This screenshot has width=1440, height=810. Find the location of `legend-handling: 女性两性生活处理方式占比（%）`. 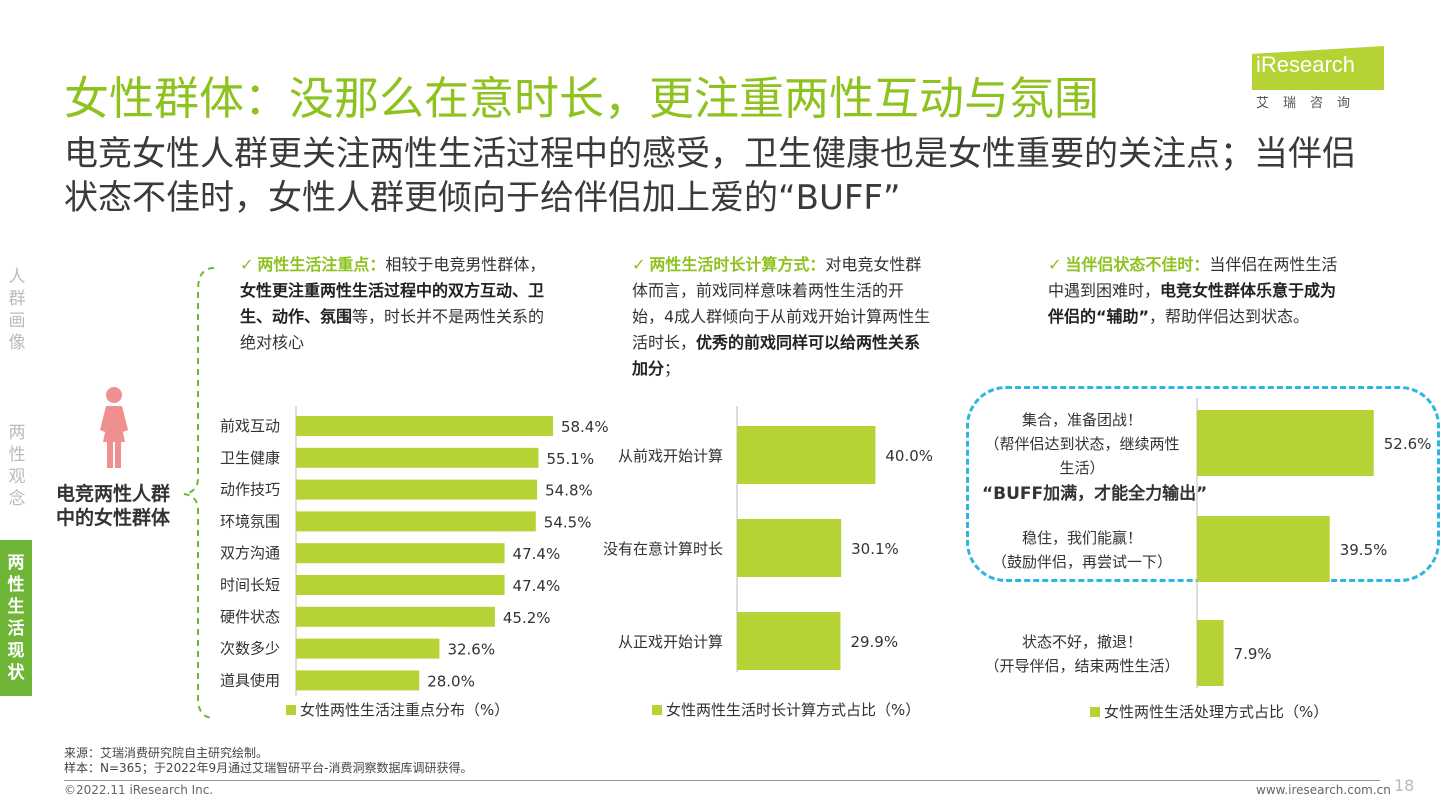

legend-handling: 女性两性生活处理方式占比（%） is located at coordinates (1209, 711).